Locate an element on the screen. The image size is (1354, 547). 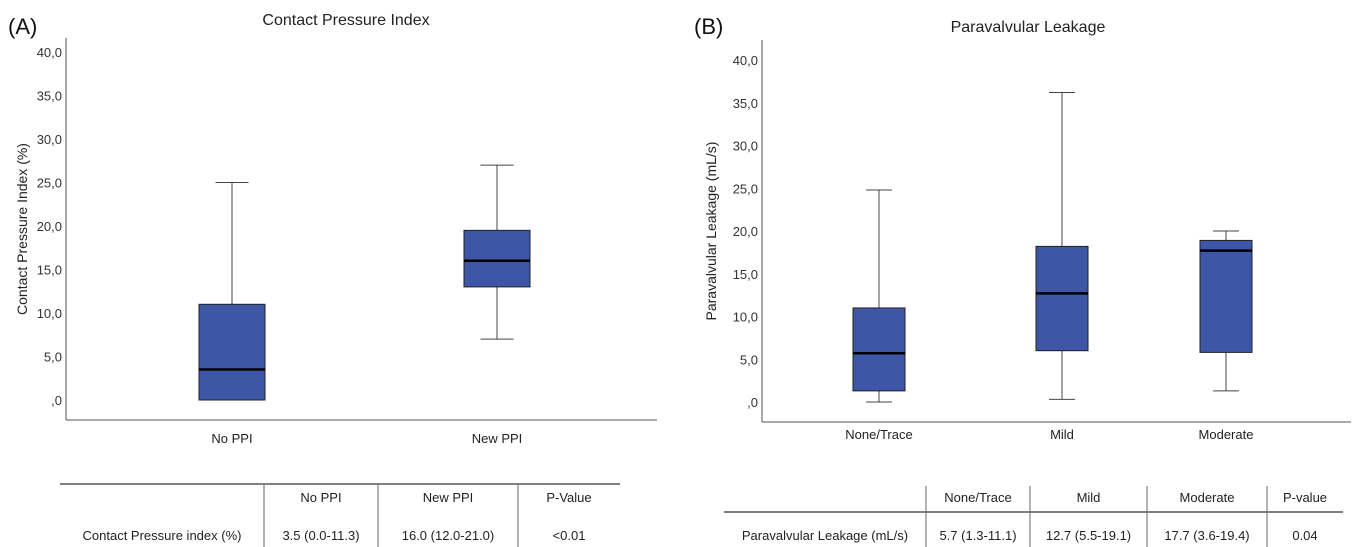
chart-title: Contact Pressure Index is located at coordinates (345, 20).